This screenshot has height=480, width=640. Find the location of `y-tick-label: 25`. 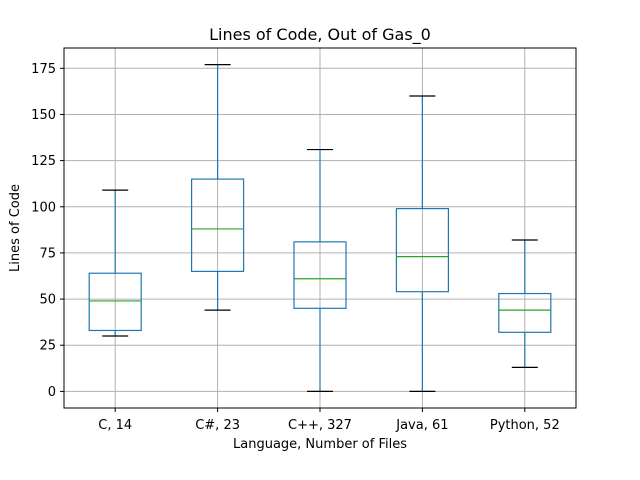

y-tick-label: 25 is located at coordinates (47, 346).